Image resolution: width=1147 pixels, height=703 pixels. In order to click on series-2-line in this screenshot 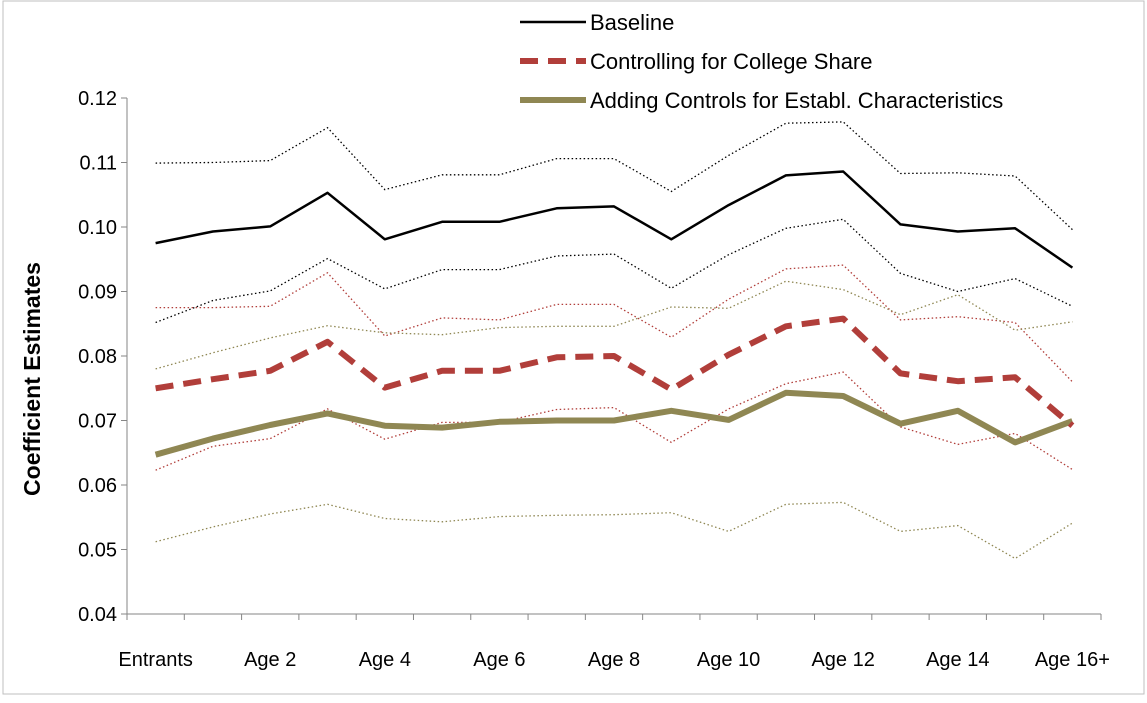, I will do `click(614, 423)`.